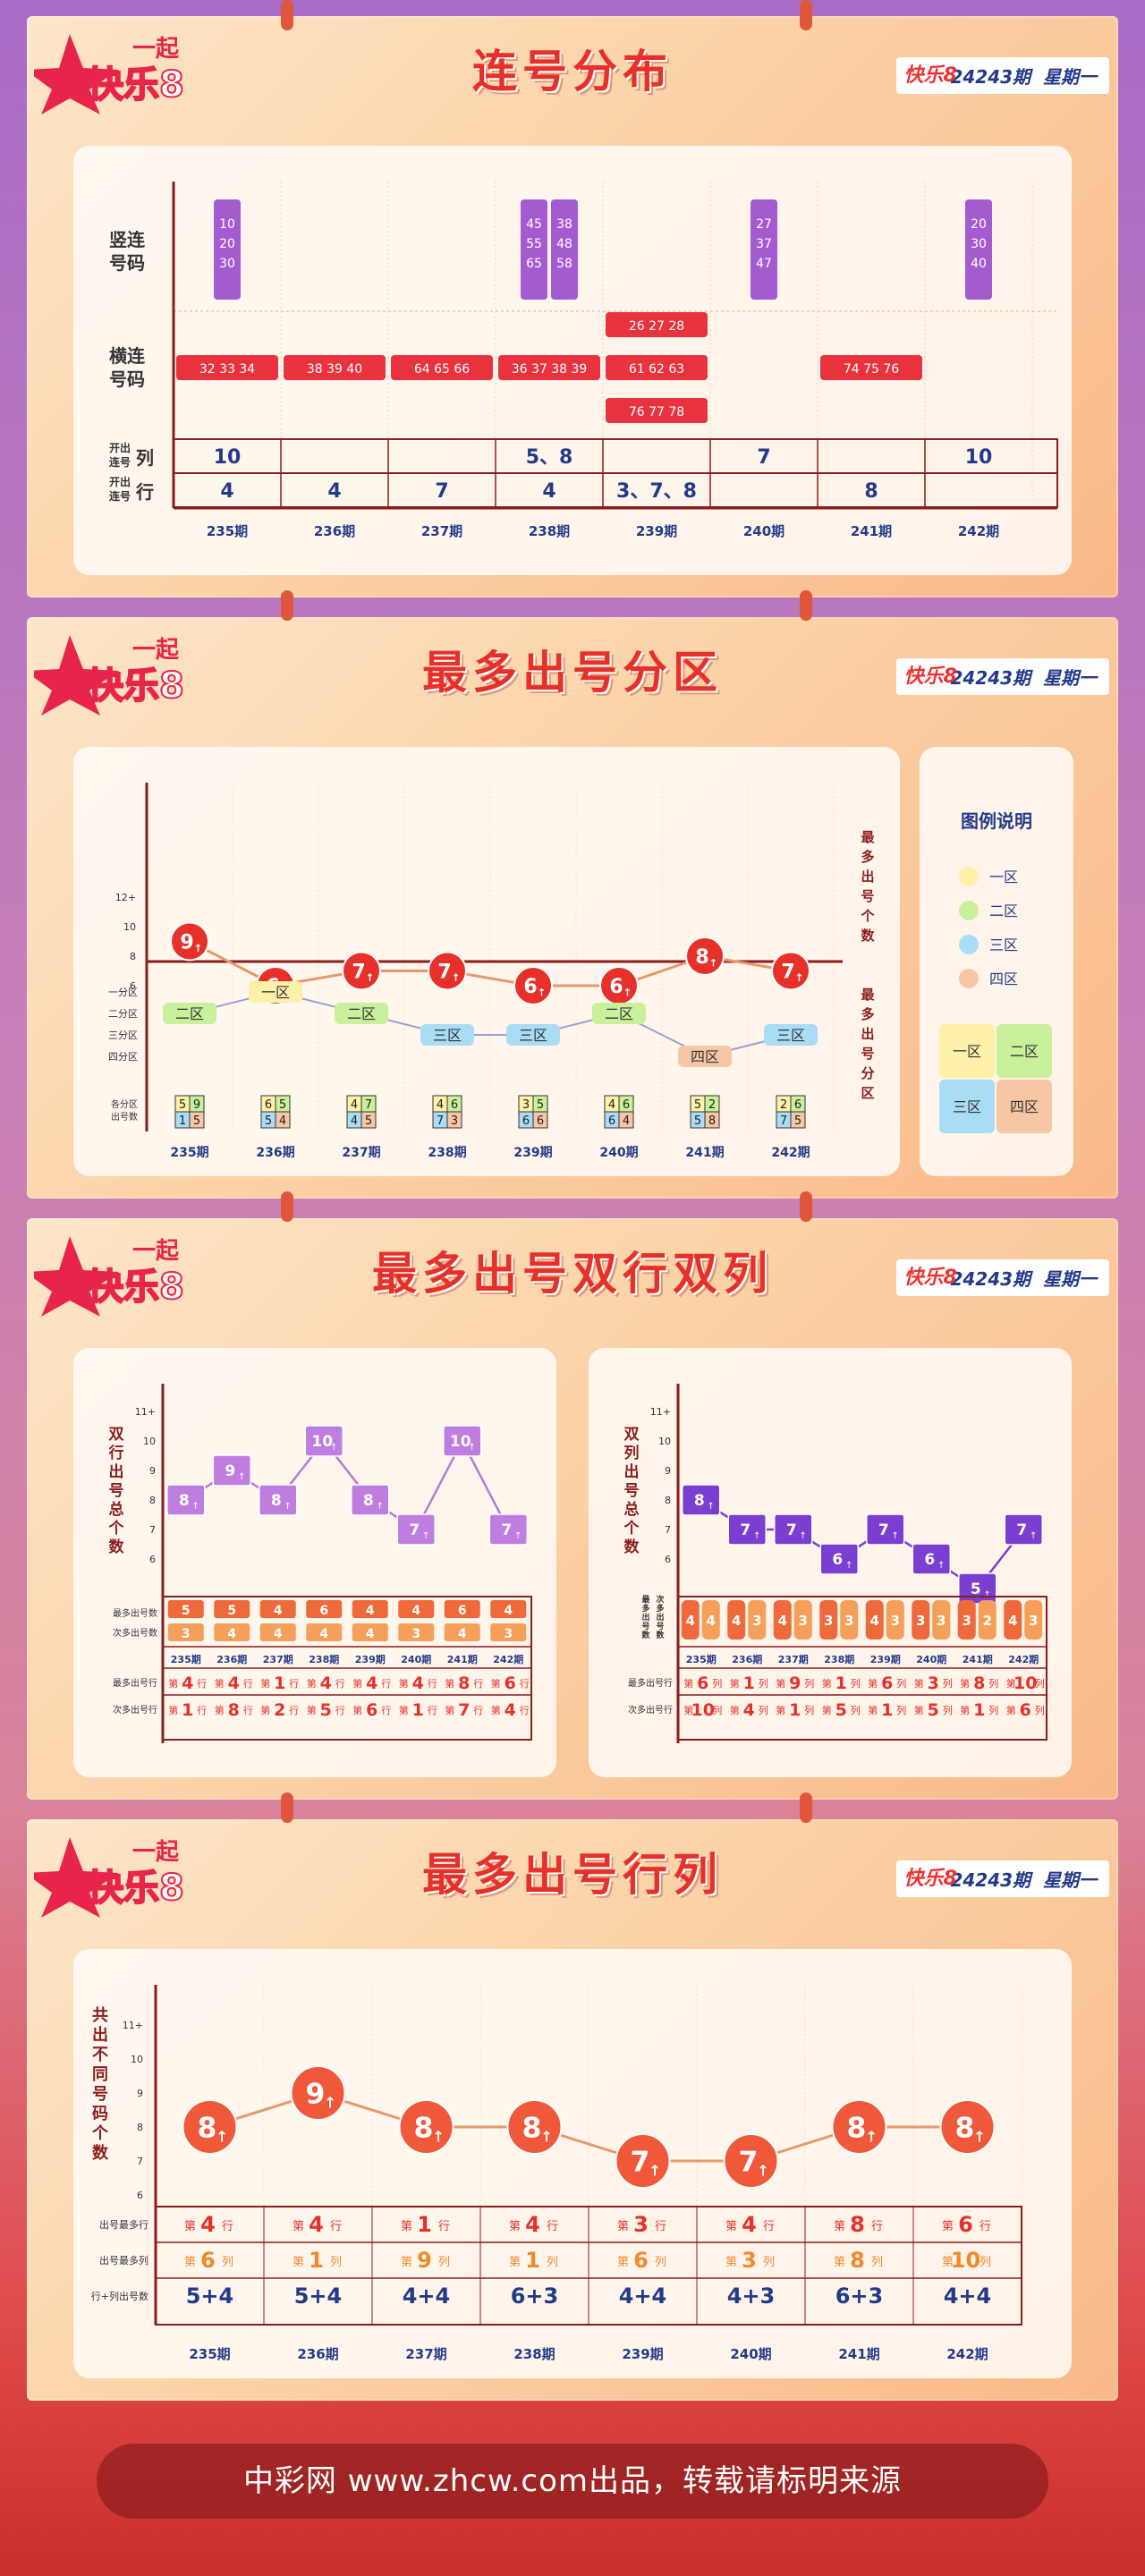 Image resolution: width=1145 pixels, height=2576 pixels. What do you see at coordinates (540, 1120) in the screenshot?
I see `zone-count-cell` at bounding box center [540, 1120].